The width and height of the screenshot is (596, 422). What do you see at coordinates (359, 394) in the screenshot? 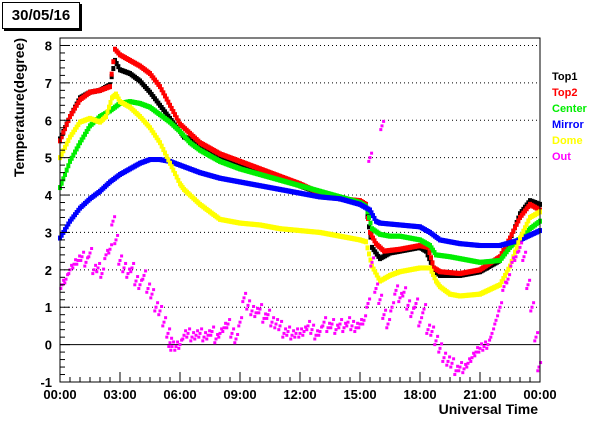
I see `x-tick-label: 15:00` at bounding box center [359, 394].